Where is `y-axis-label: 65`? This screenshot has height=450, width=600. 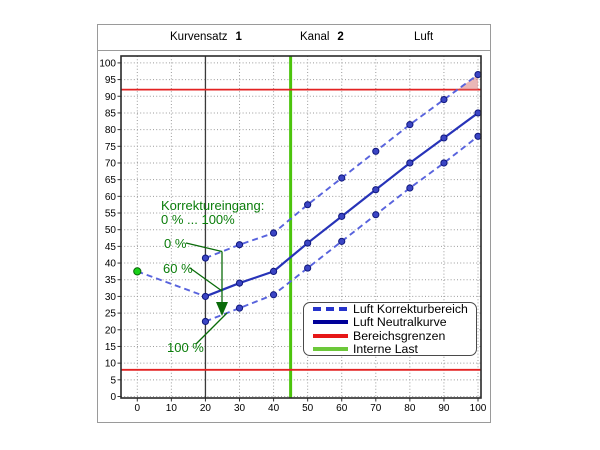
y-axis-label: 65 is located at coordinates (111, 180).